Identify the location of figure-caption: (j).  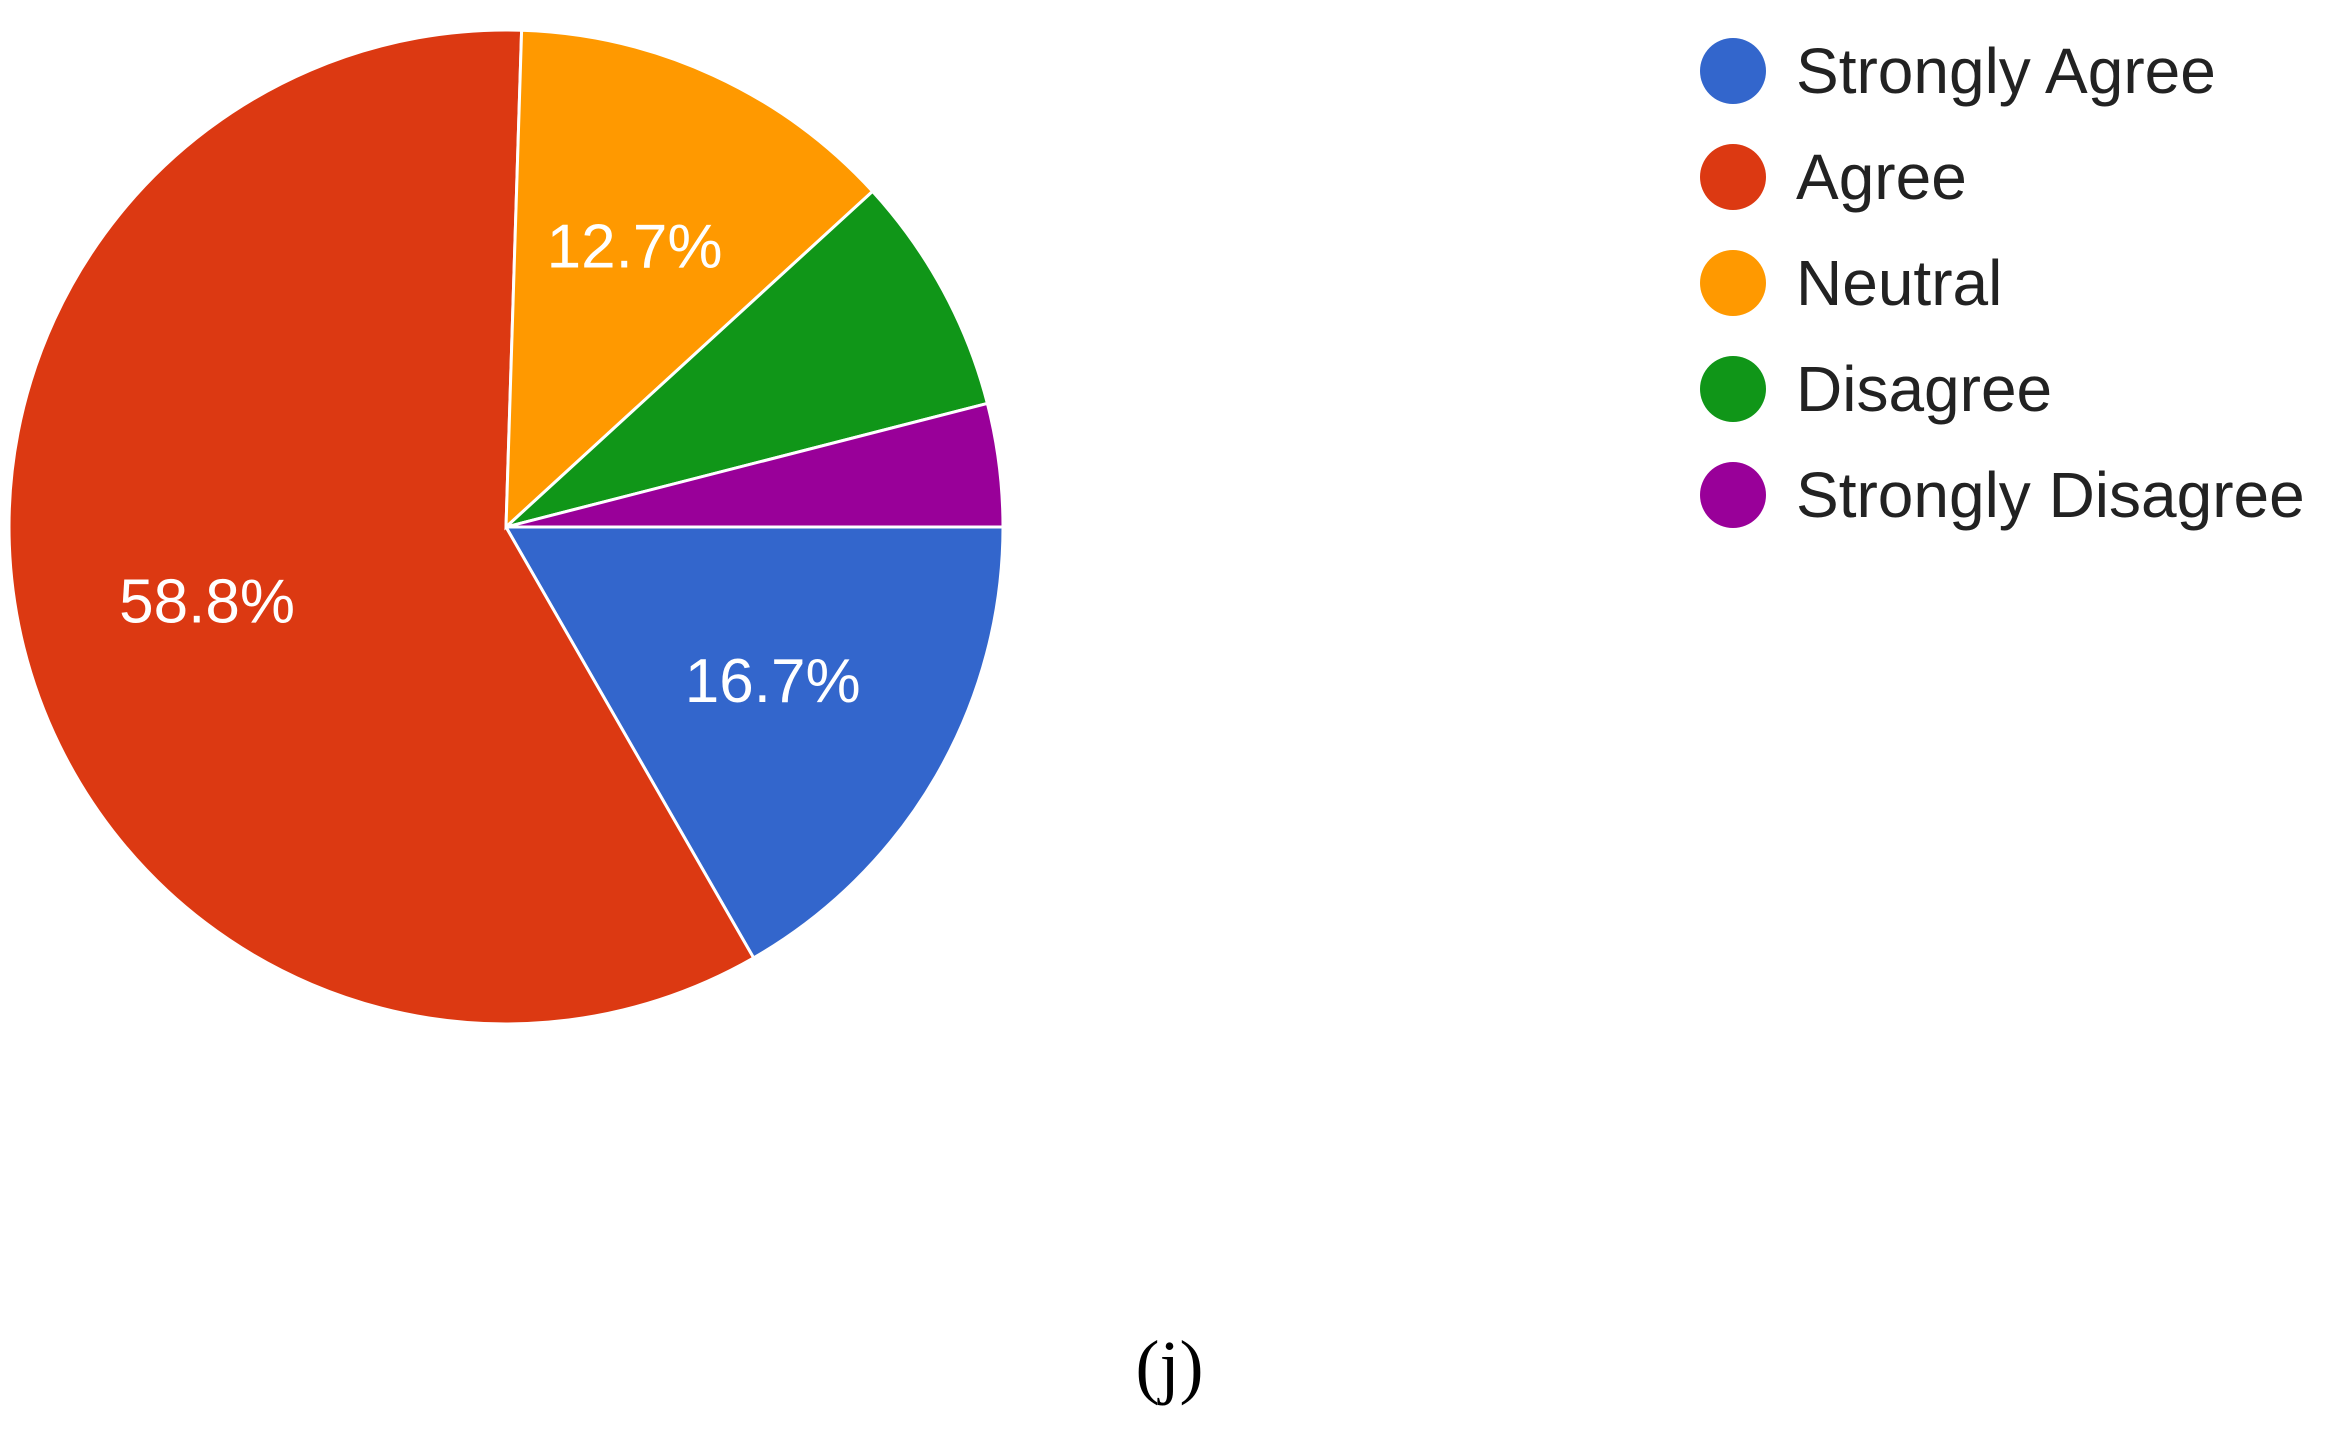
(1169, 1366).